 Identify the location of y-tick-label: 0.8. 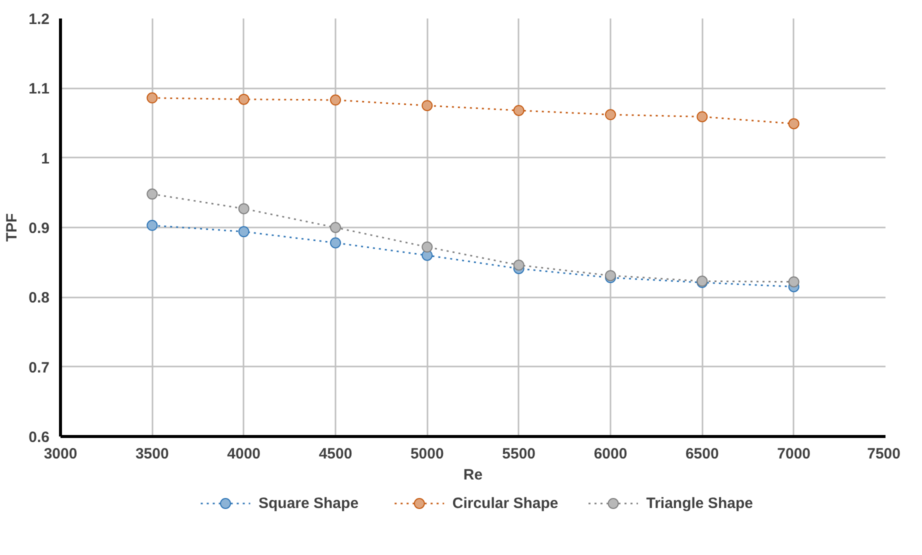
(39, 298).